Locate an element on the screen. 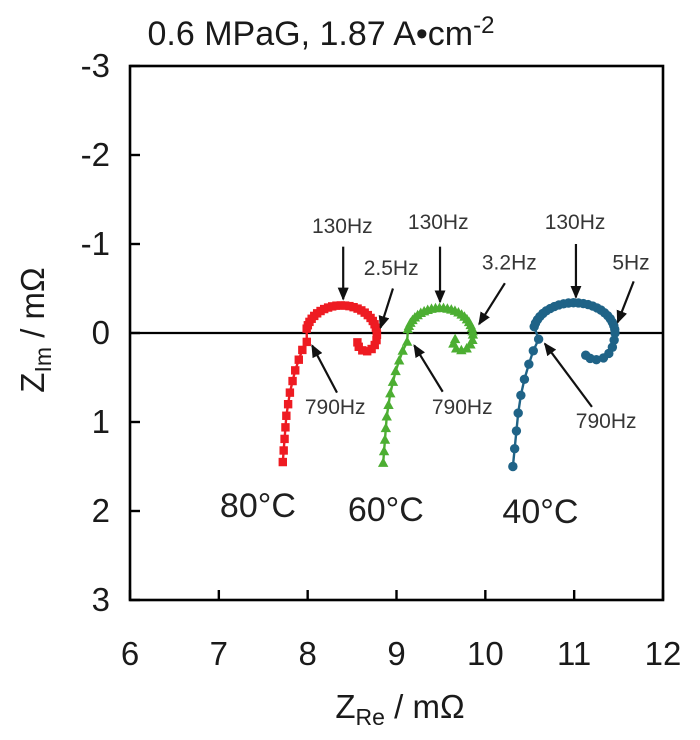 This screenshot has width=700, height=740. temp-label-60c: 60°C is located at coordinates (386, 510).